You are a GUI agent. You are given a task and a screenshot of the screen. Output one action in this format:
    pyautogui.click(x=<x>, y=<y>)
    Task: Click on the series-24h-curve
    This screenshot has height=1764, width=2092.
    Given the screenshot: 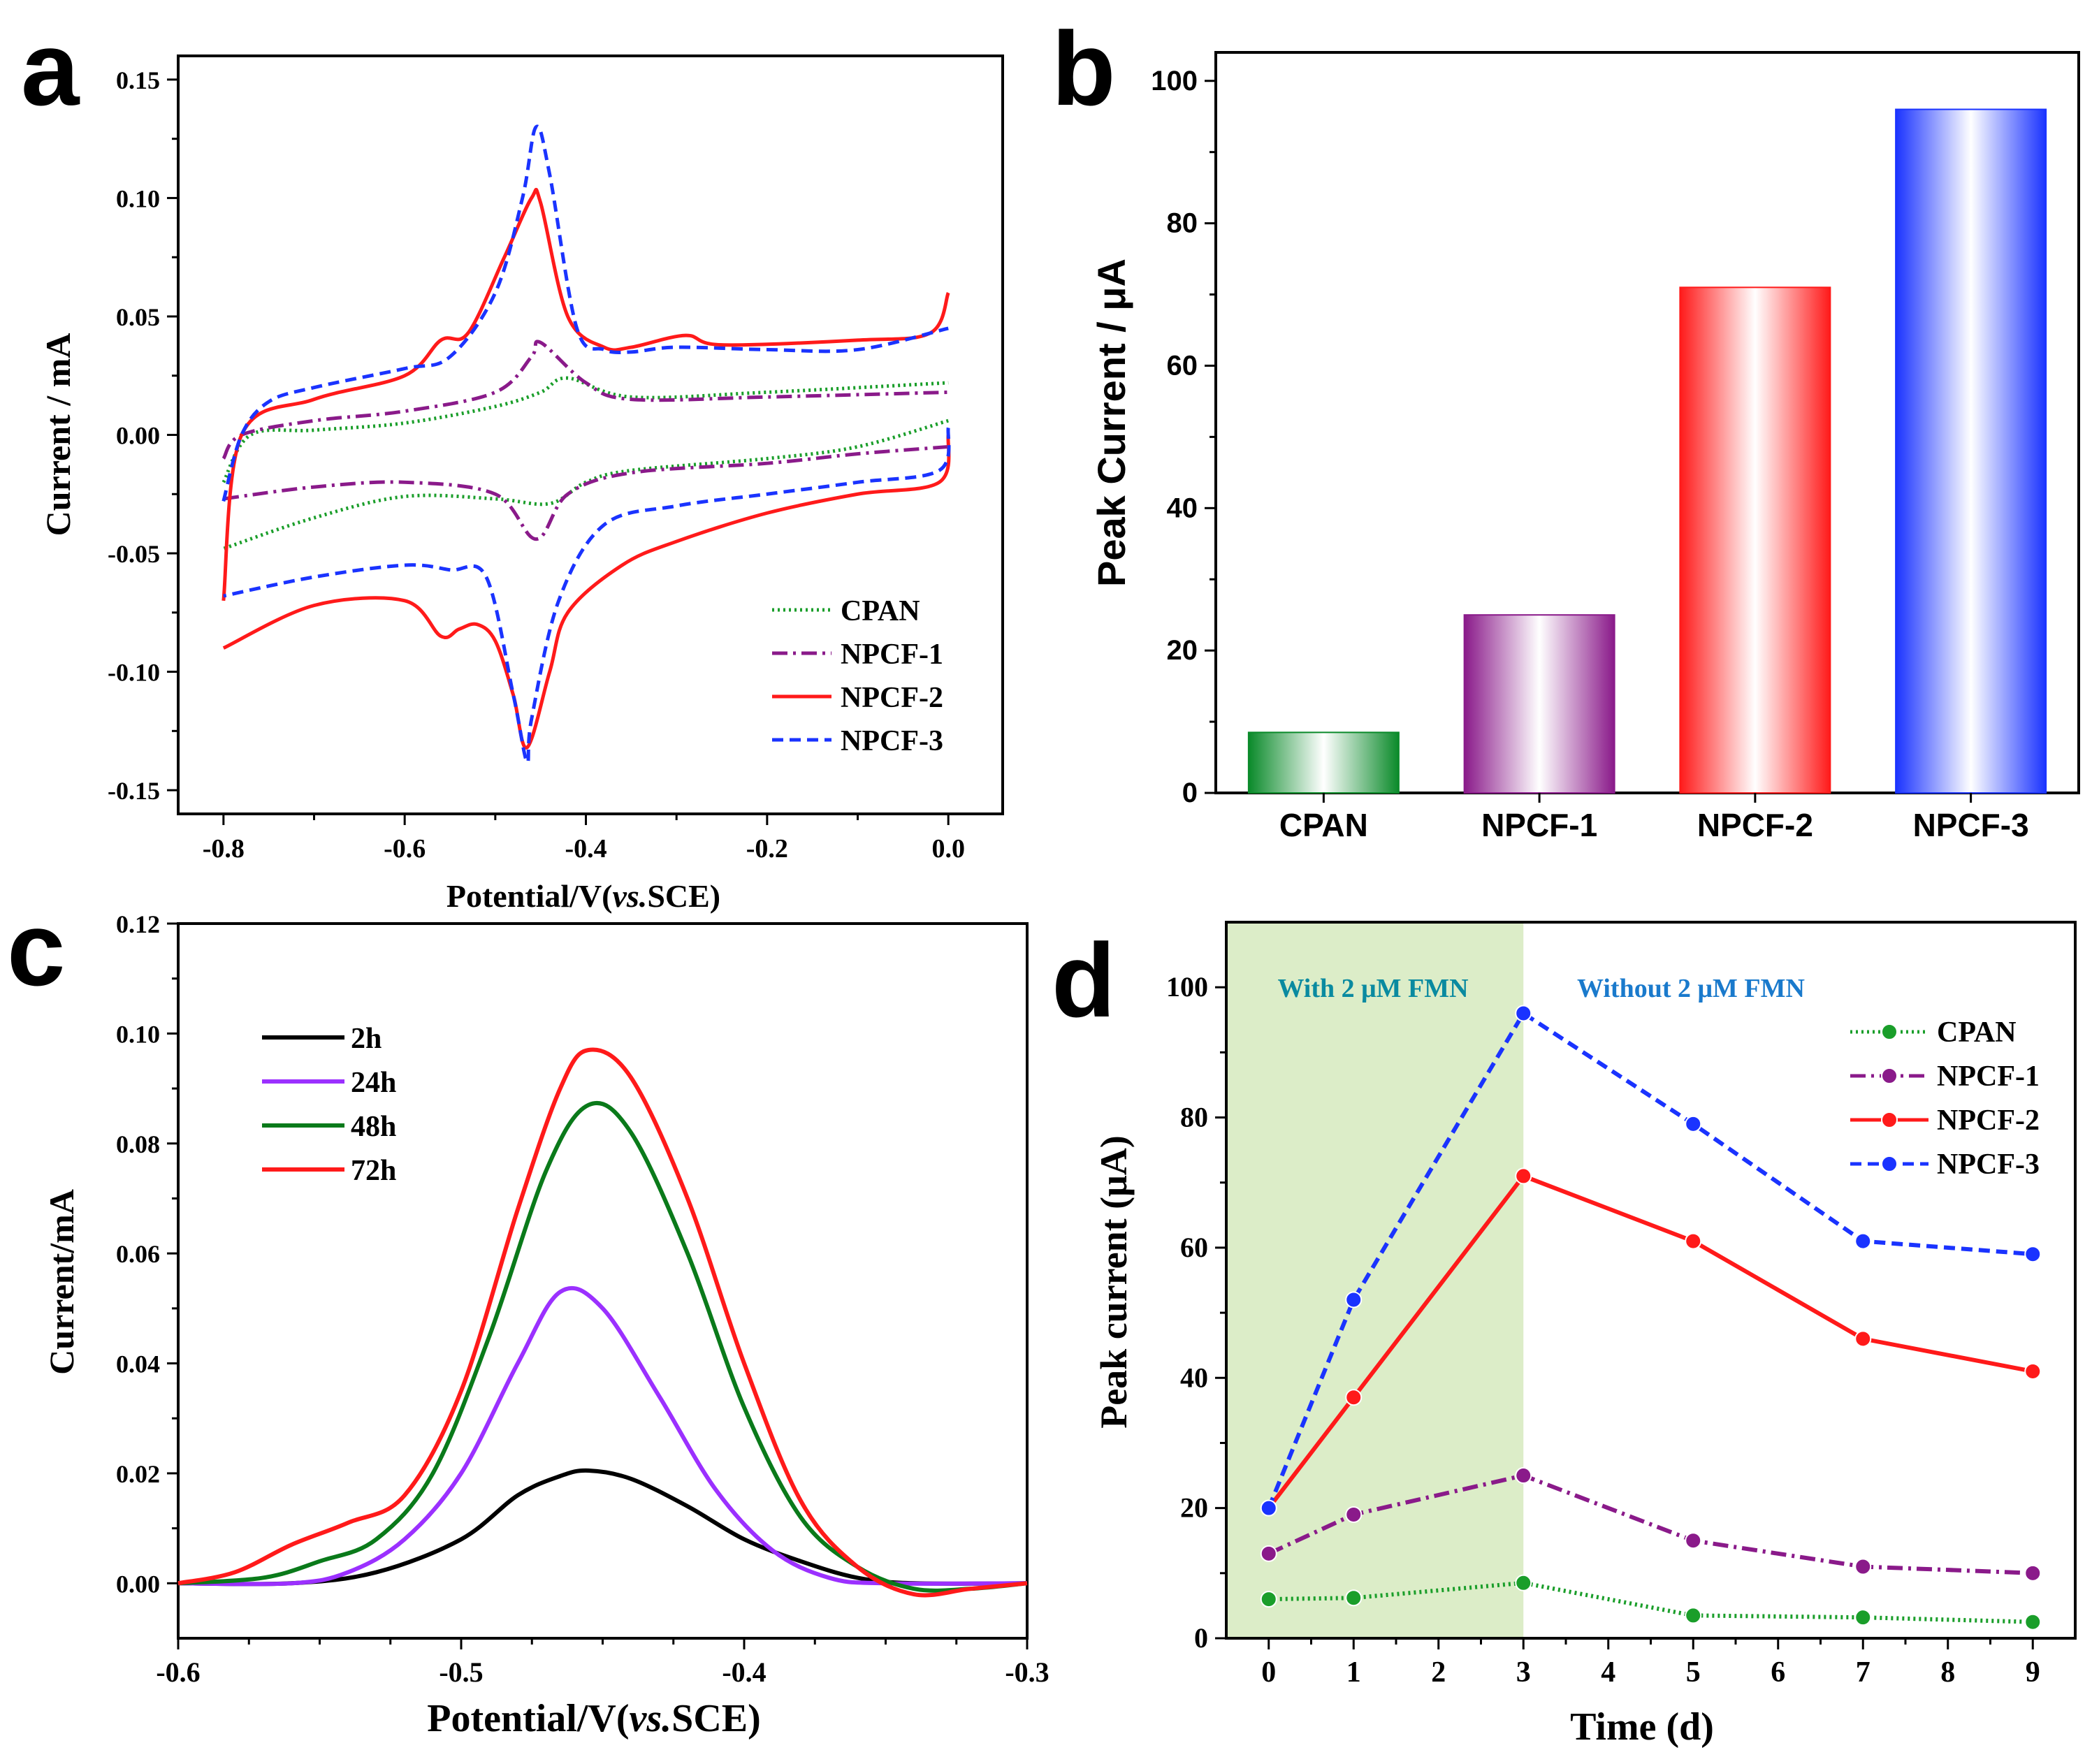 What is the action you would take?
    pyautogui.click(x=602, y=1436)
    